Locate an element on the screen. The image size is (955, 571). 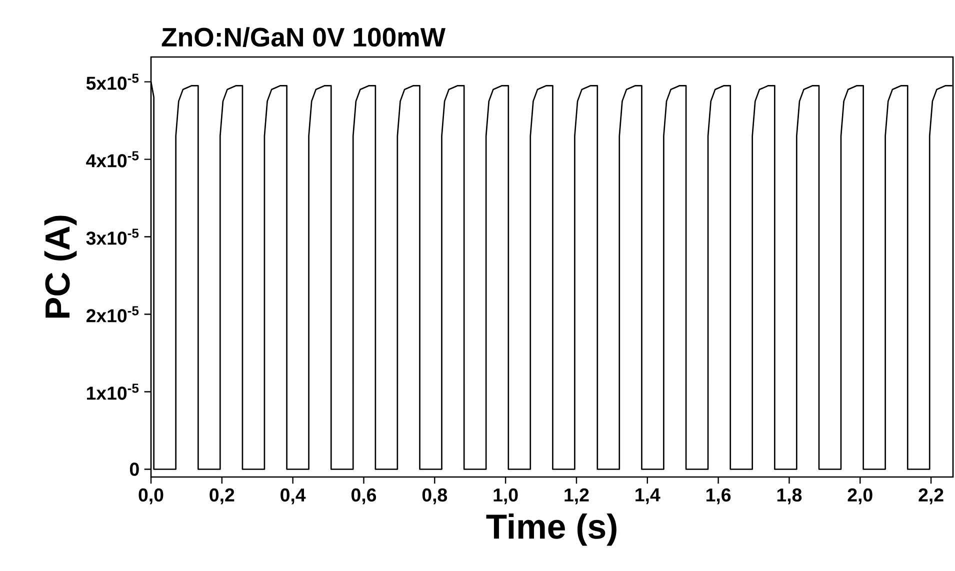
x-tick-label: 0,2 is located at coordinates (222, 496).